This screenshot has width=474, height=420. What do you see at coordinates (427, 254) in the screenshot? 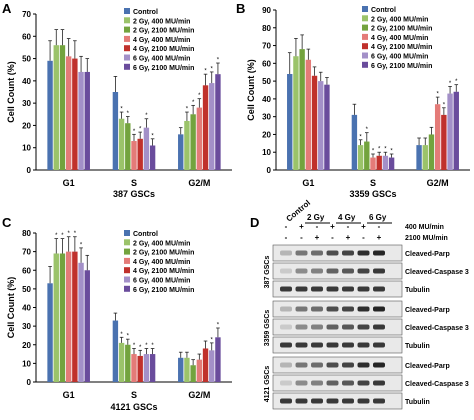
I see `band-label: Cleaved-Parp` at bounding box center [427, 254].